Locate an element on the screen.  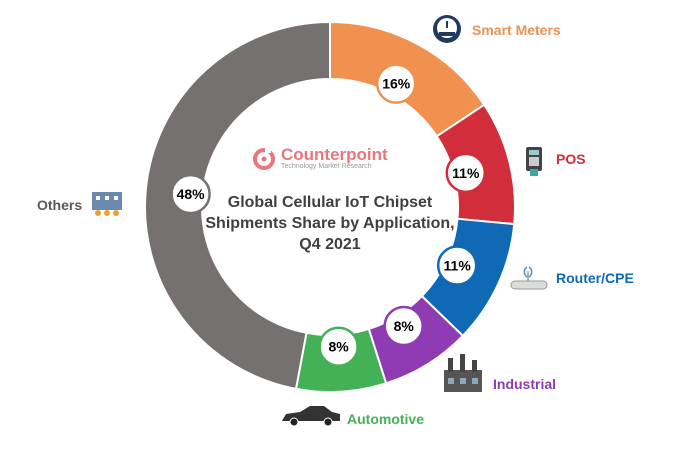
counterpoint-logo: Counterpoint Technology Market Research is located at coordinates (320, 158).